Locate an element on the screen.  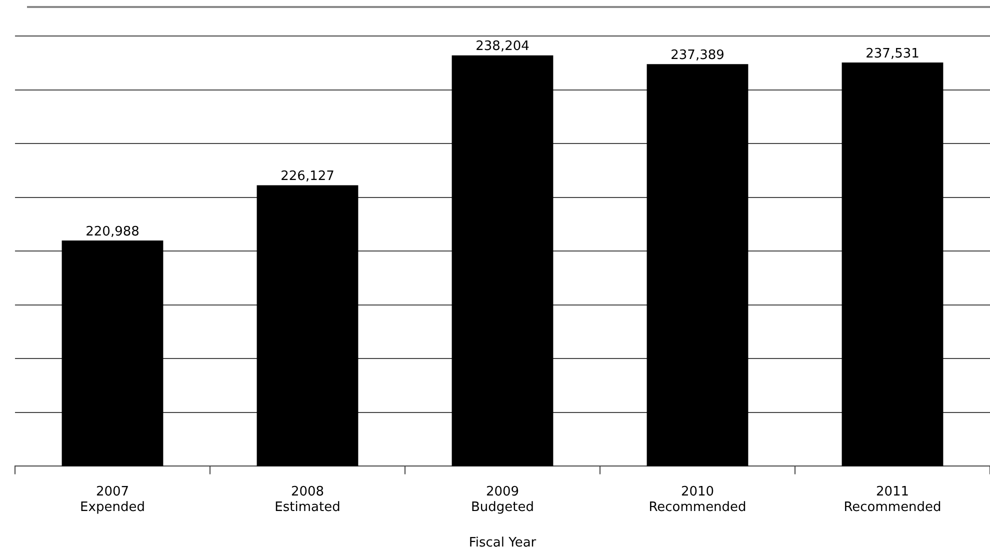
x-tick-label: 2008 Estimated is located at coordinates (307, 499).